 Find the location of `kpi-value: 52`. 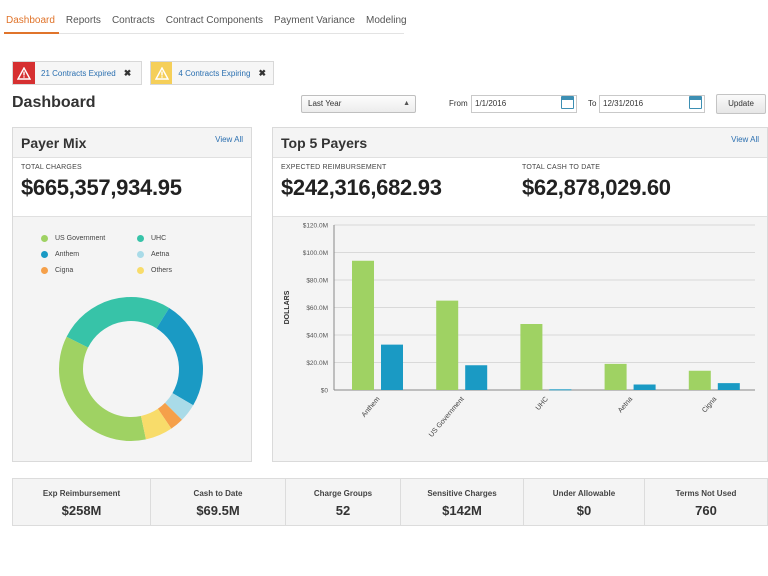

kpi-value: 52 is located at coordinates (343, 510).